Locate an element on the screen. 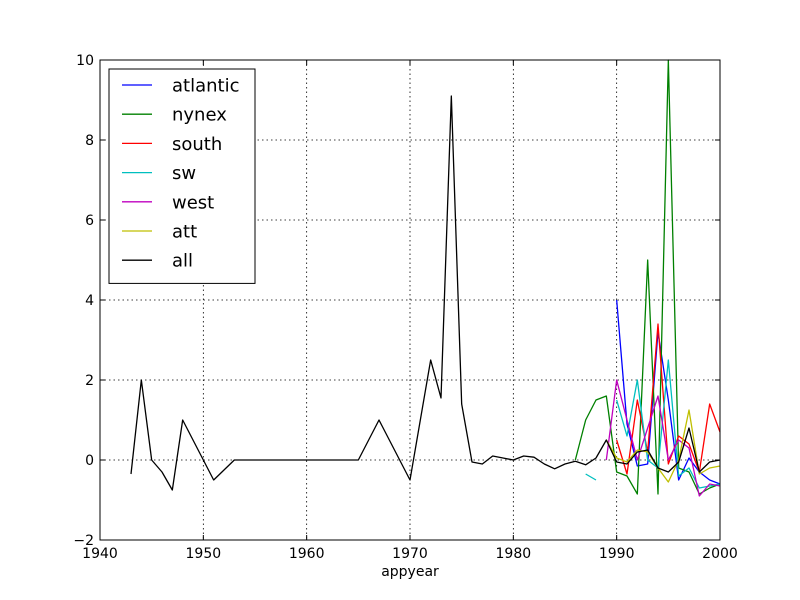 The image size is (800, 600). y-tick-label: 10 is located at coordinates (85, 61).